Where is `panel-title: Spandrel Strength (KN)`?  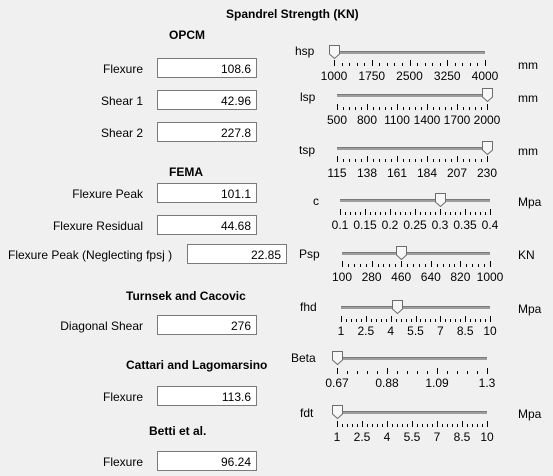 panel-title: Spandrel Strength (KN) is located at coordinates (292, 14).